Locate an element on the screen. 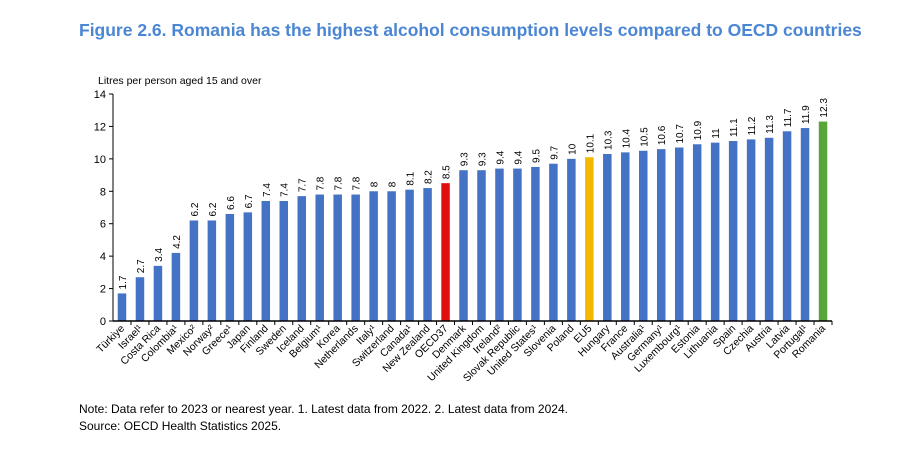 Image resolution: width=903 pixels, height=461 pixels. data-label: 10.4 is located at coordinates (626, 138).